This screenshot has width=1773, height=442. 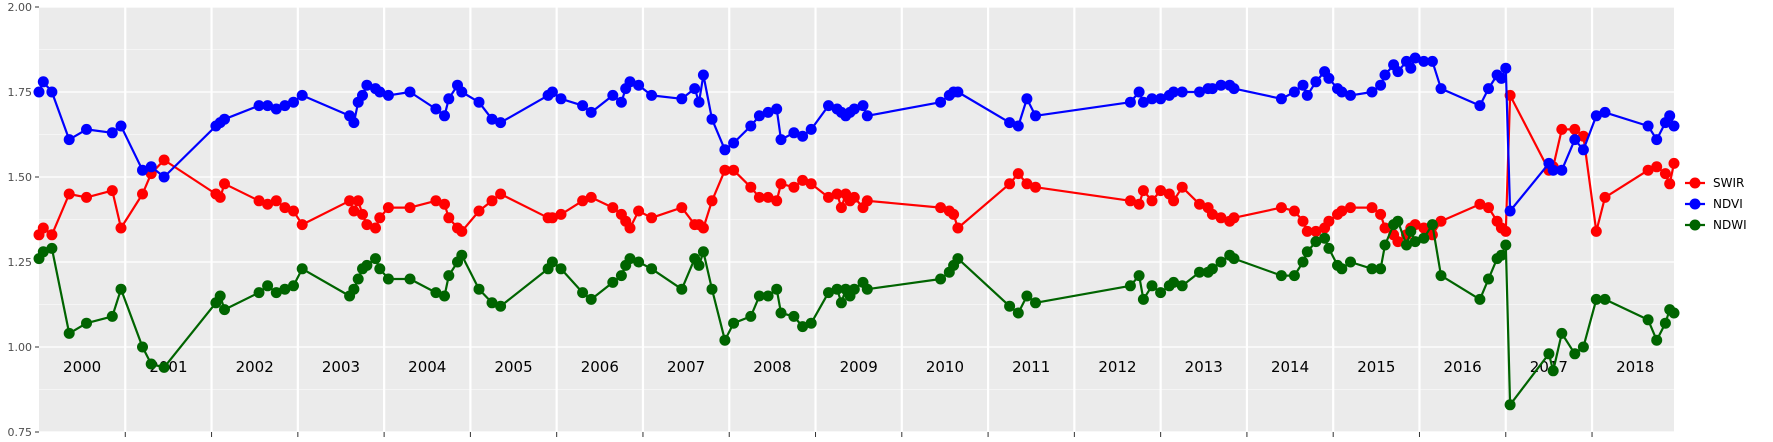 I want to click on legend-label-swir: SWIR, so click(x=1728, y=183).